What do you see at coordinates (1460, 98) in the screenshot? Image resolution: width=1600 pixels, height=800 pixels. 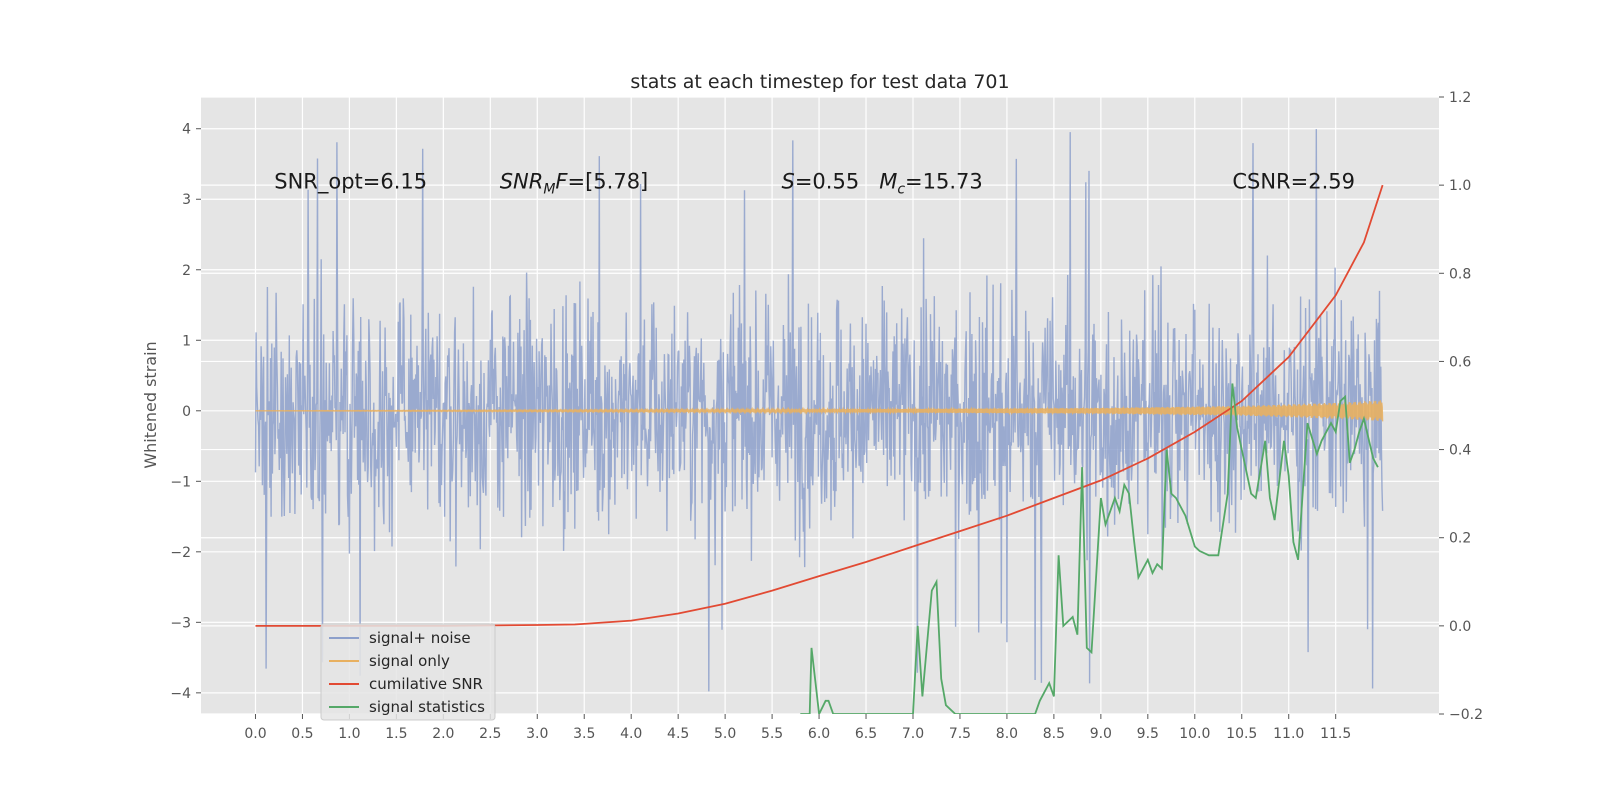 I see `y2-tick-label: 1.2` at bounding box center [1460, 98].